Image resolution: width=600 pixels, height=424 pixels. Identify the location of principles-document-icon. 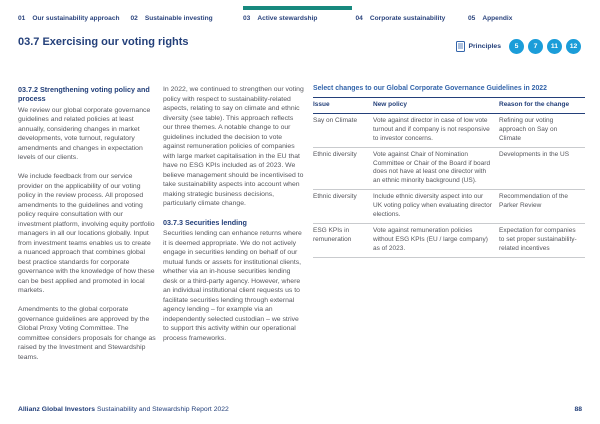
(460, 46).